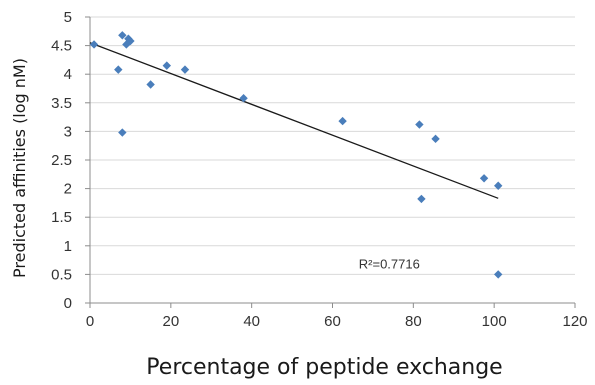 The width and height of the screenshot is (595, 385). What do you see at coordinates (332, 321) in the screenshot?
I see `x-tick-label: 60` at bounding box center [332, 321].